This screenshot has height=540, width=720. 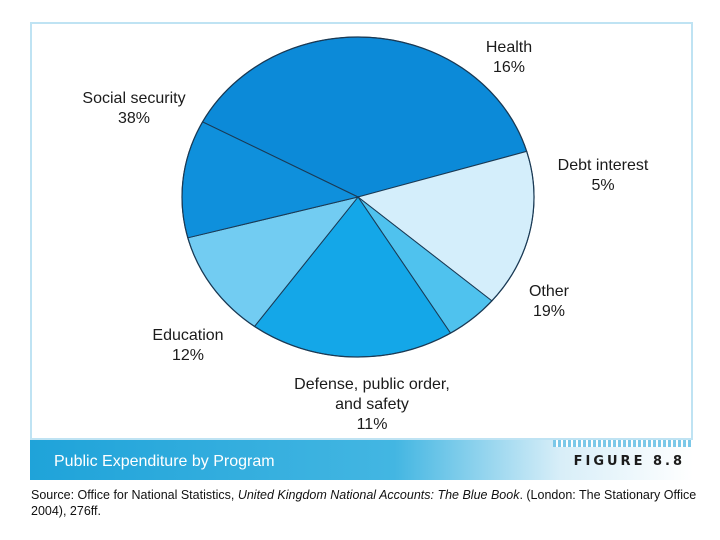 I want to click on slice-value-label: 16%, so click(x=509, y=67).